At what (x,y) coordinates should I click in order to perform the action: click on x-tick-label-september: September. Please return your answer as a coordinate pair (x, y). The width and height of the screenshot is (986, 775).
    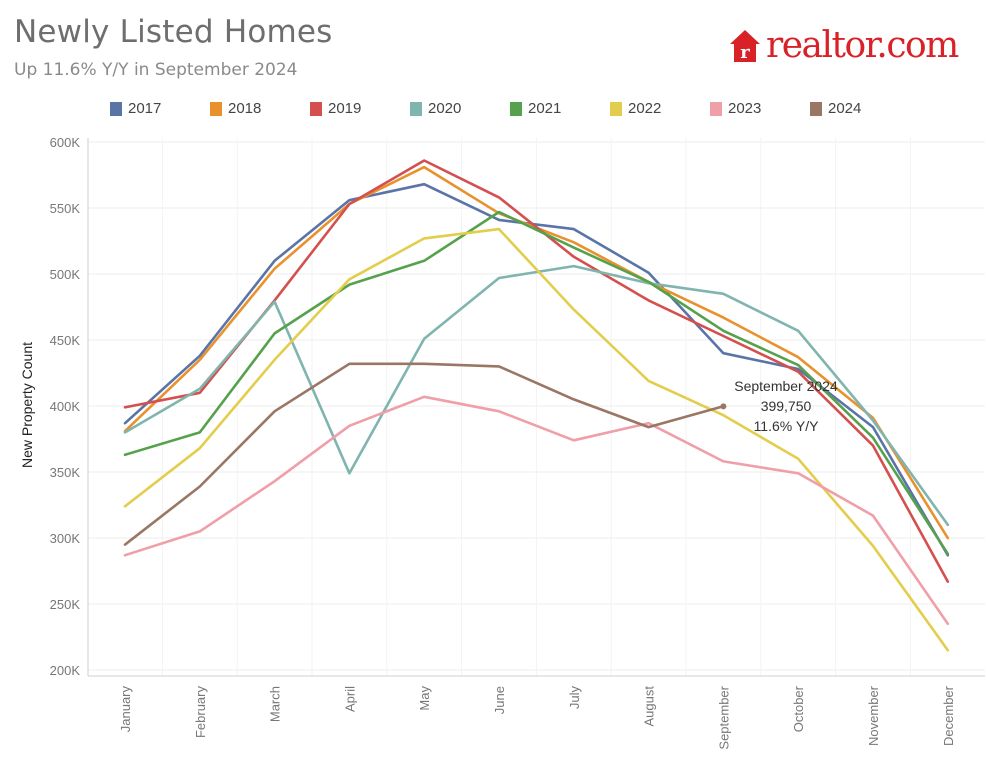
    Looking at the image, I should click on (723, 717).